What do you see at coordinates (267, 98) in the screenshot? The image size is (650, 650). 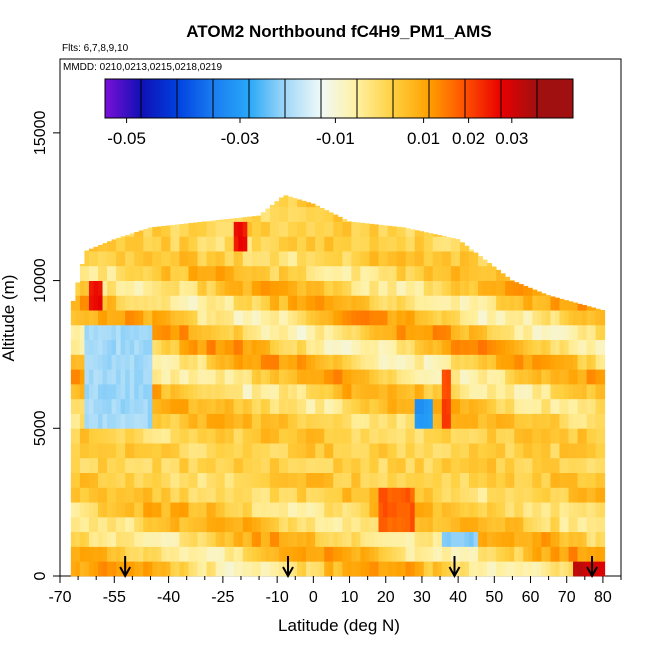 I see `colorbar-segment` at bounding box center [267, 98].